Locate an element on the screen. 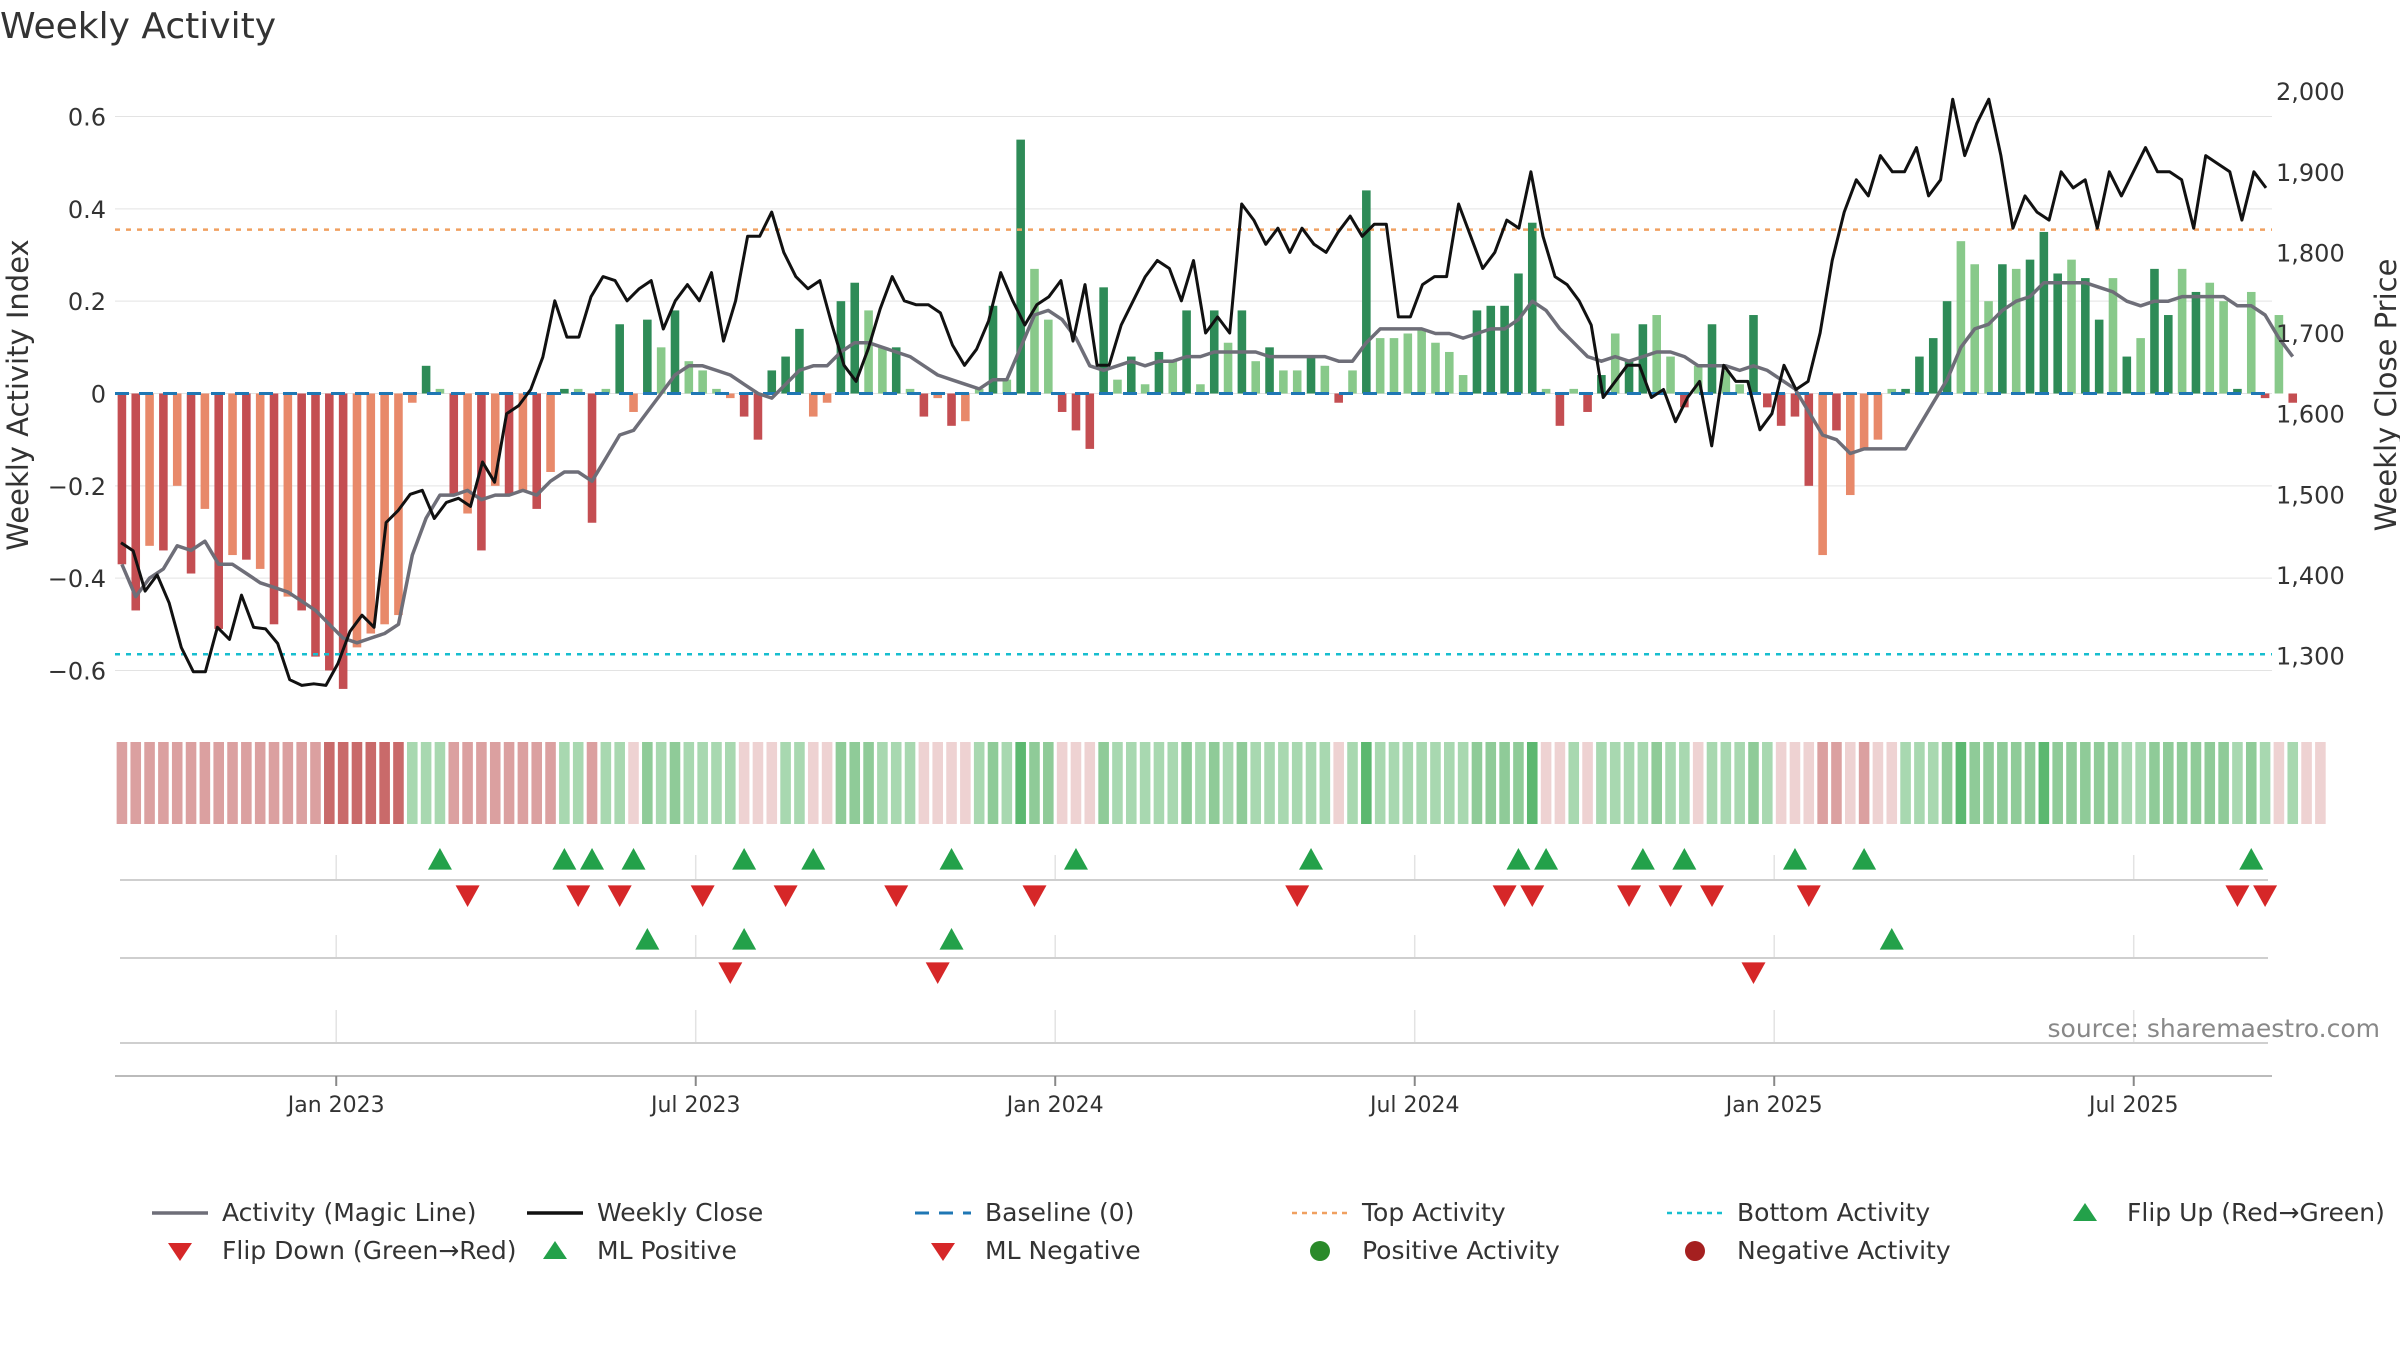 The width and height of the screenshot is (2400, 1350). legend-item-flipdown: Flip Down (Green→Red) is located at coordinates (333, 1250).